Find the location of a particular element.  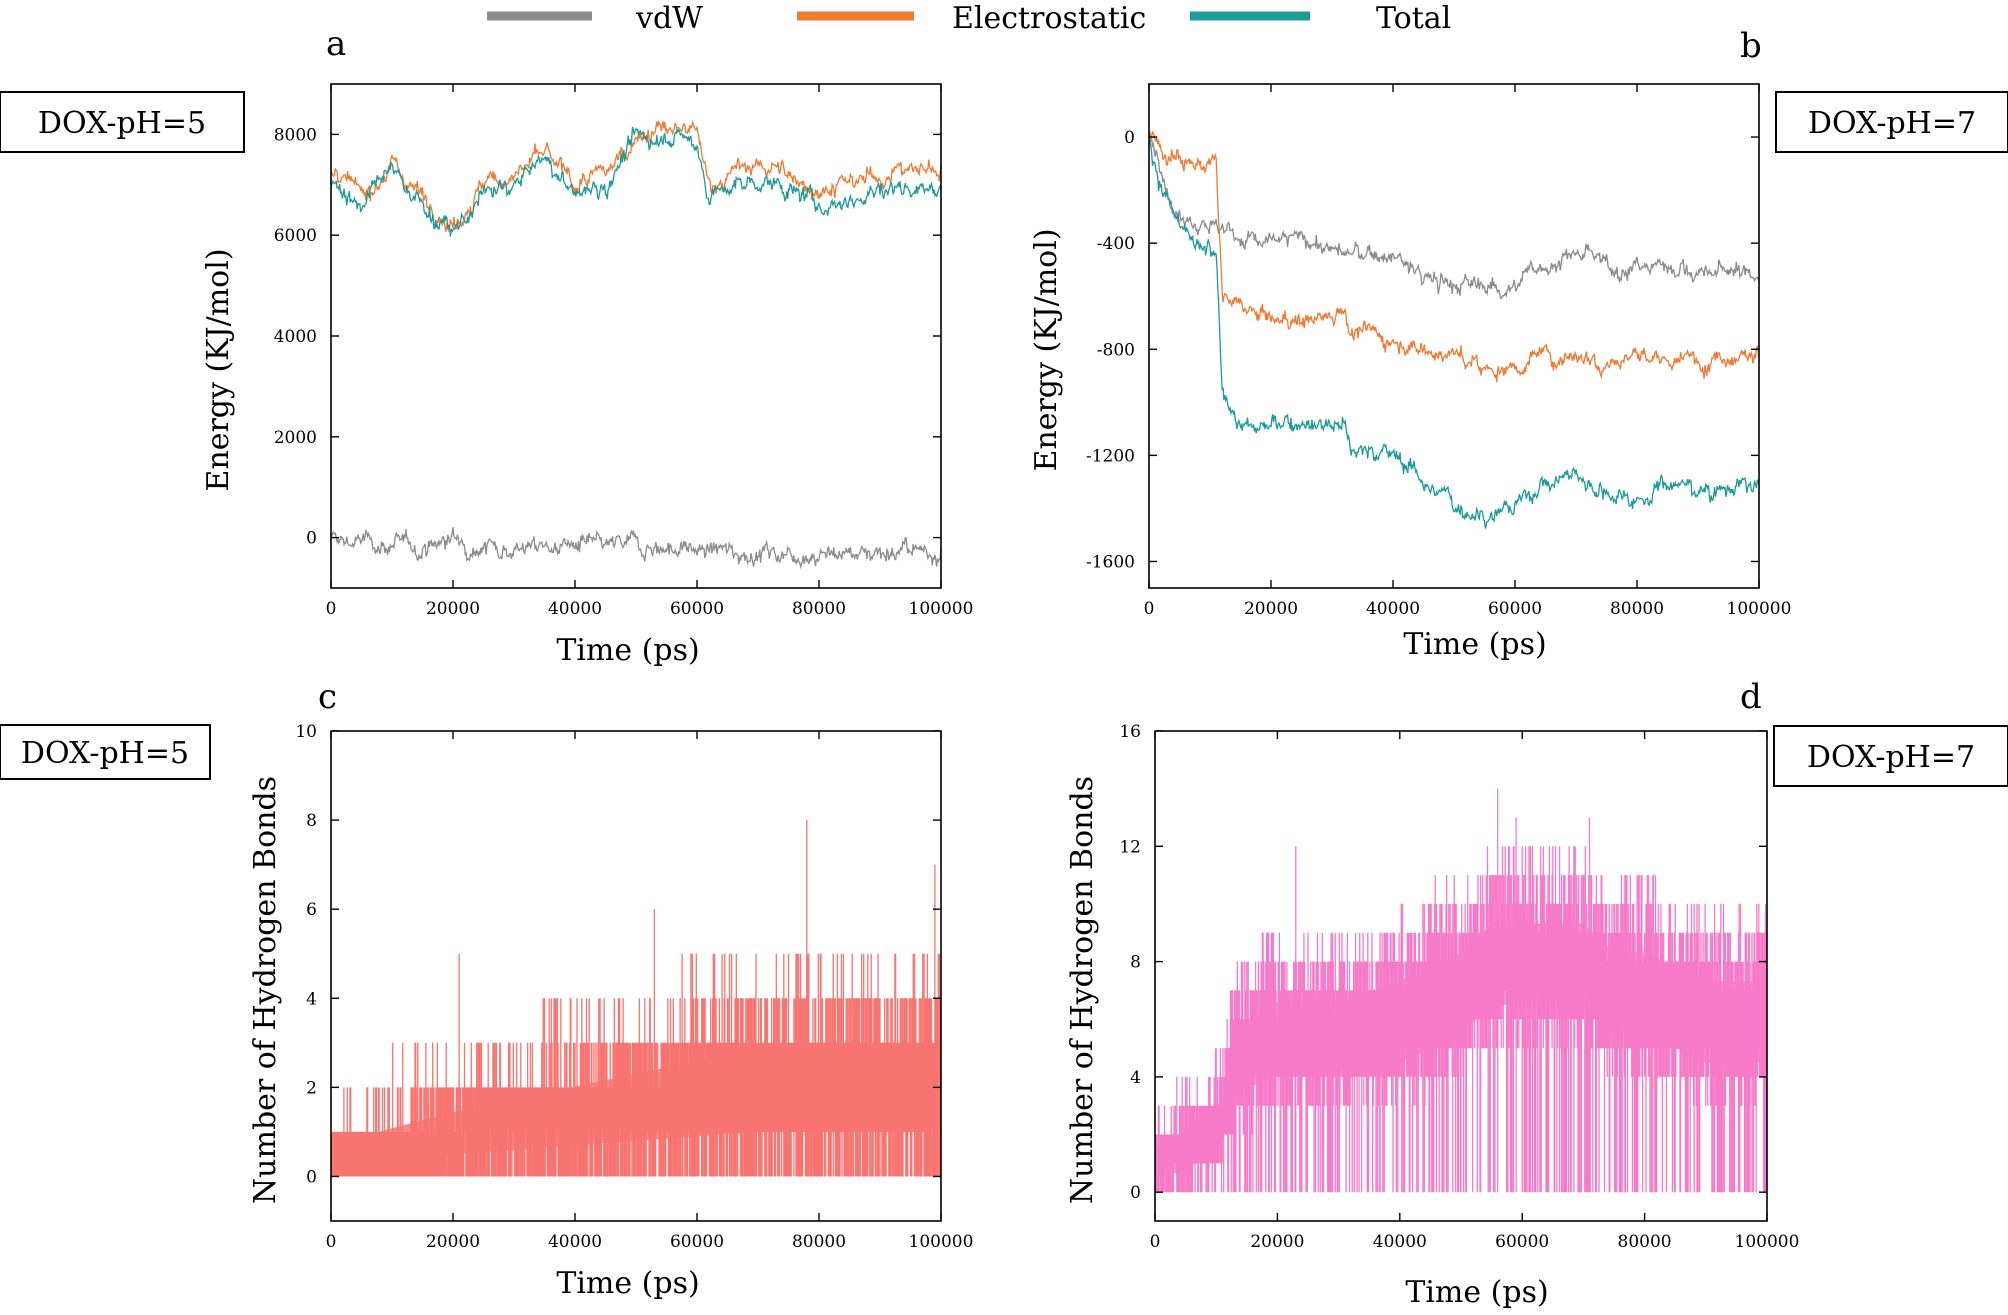

series-line-b-total is located at coordinates (1454, 333).